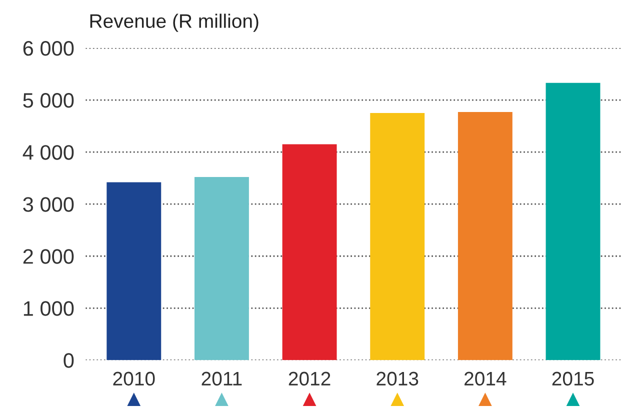 The image size is (634, 414). I want to click on y-tick-label: 0, so click(69, 360).